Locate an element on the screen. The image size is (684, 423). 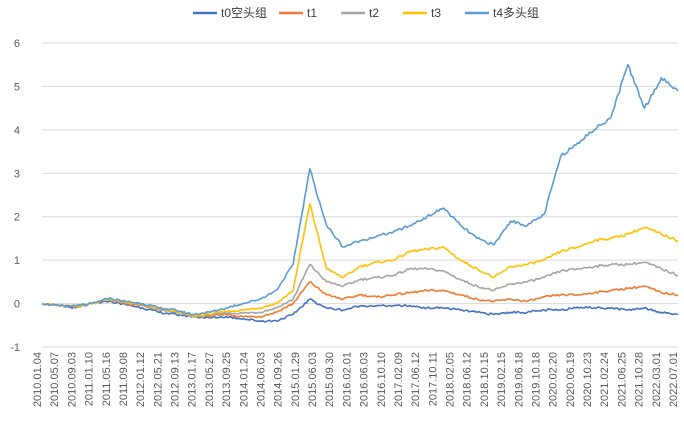
x-tick-label: 2016.06.03 is located at coordinates (365, 379).